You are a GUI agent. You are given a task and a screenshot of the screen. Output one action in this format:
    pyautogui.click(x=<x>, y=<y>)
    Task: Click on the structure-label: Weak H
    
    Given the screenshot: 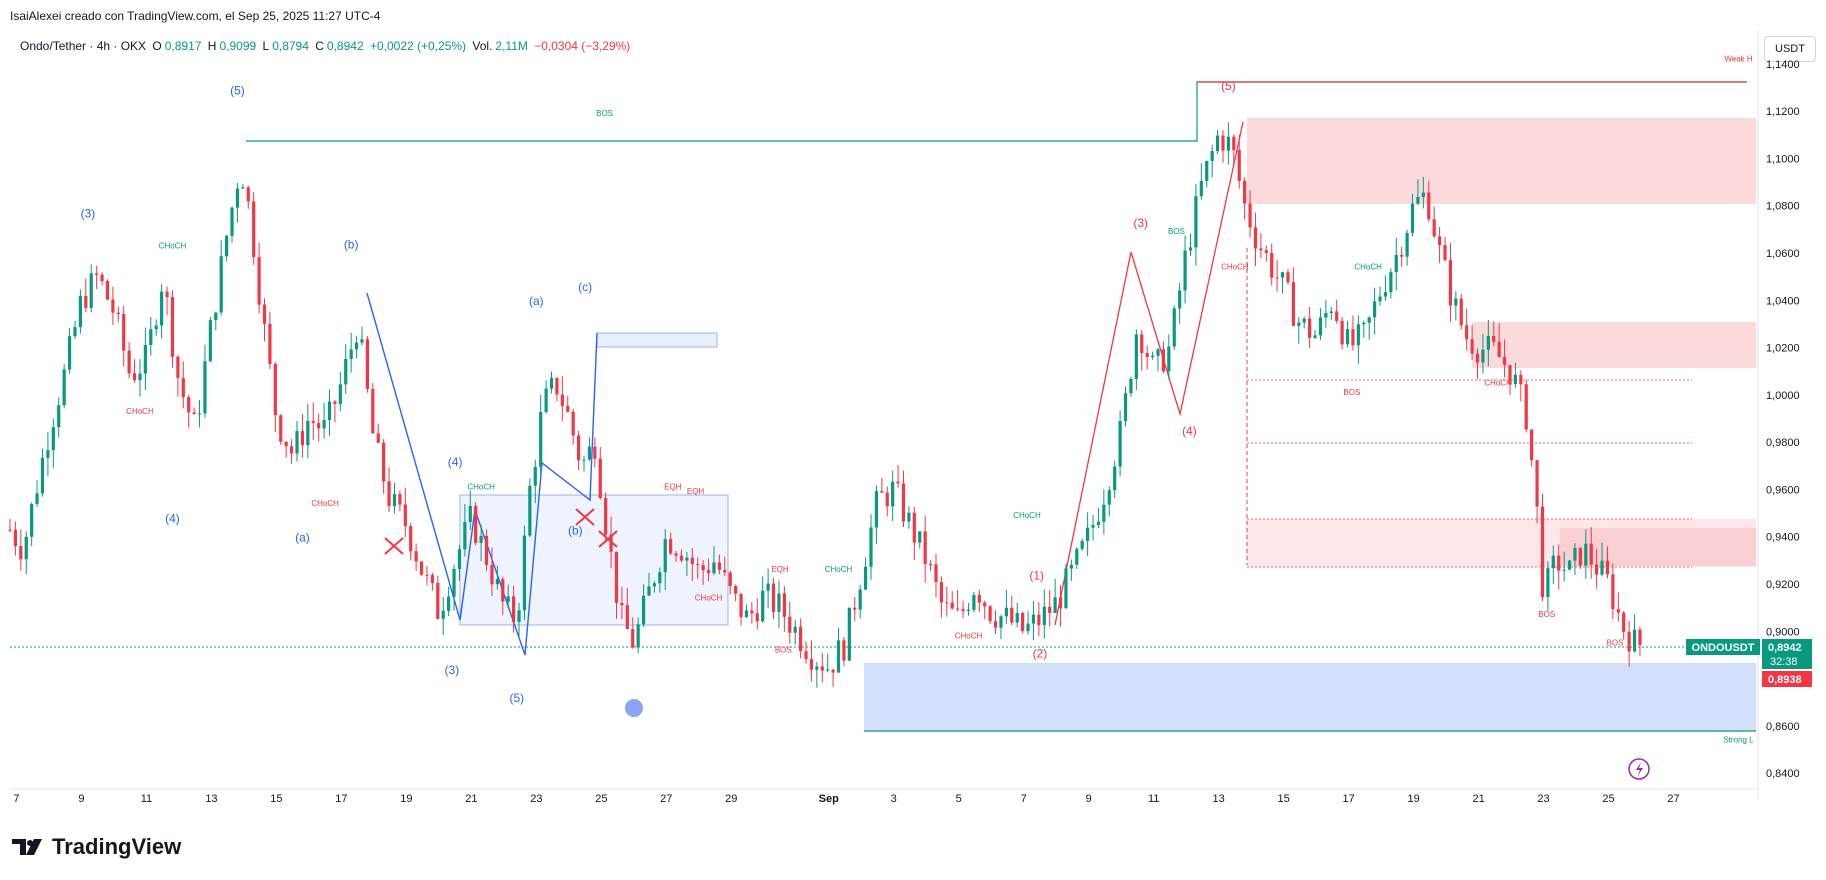 What is the action you would take?
    pyautogui.click(x=1738, y=58)
    